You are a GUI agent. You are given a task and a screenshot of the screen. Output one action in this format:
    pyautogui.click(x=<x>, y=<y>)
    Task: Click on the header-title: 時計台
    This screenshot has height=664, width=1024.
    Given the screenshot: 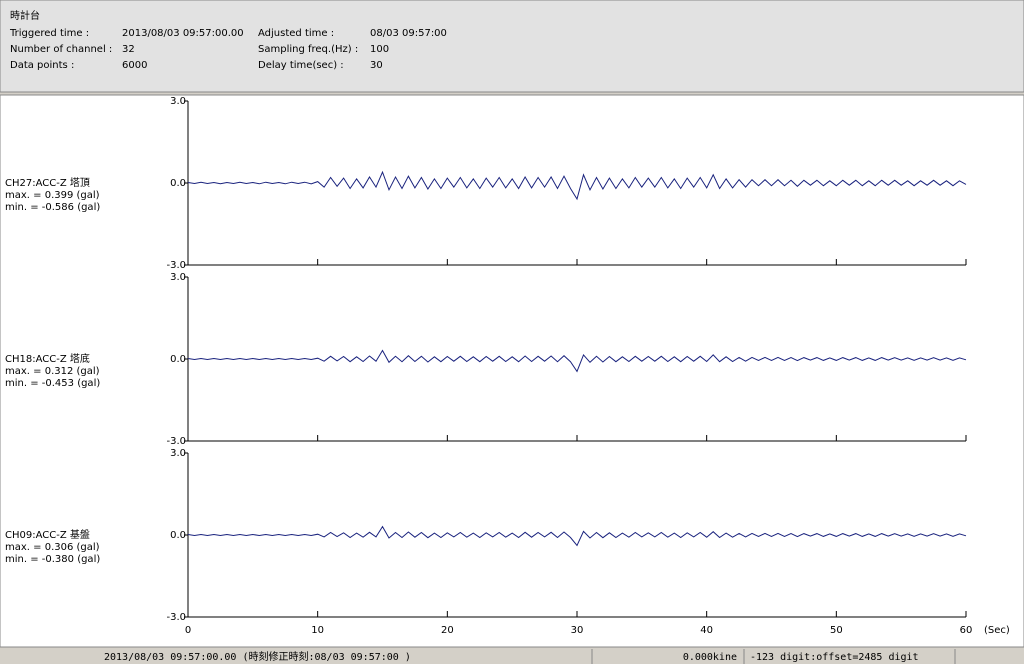 What is the action you would take?
    pyautogui.click(x=25, y=15)
    